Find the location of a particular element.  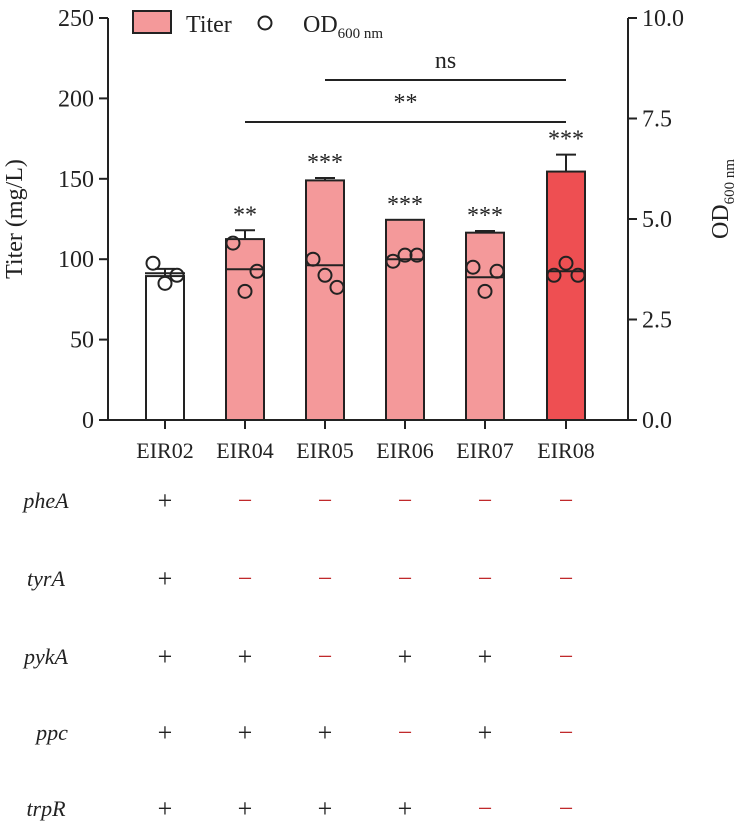

right-y-axis-title-sub: 600 nm is located at coordinates (730, 182).